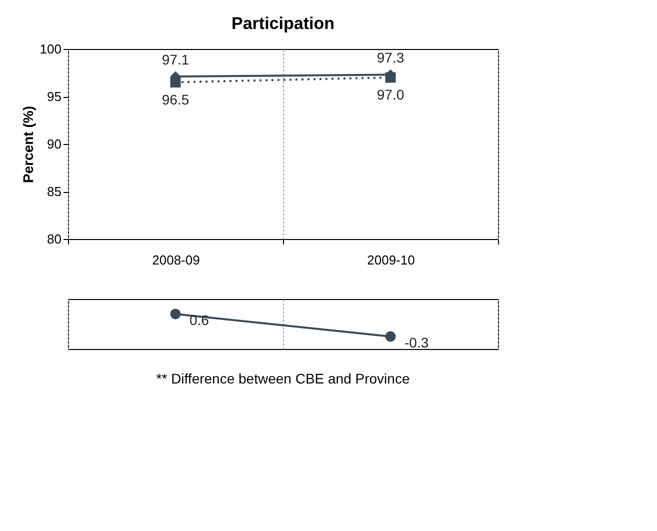 This screenshot has height=531, width=657. What do you see at coordinates (54, 144) in the screenshot?
I see `y-tick-label: 90` at bounding box center [54, 144].